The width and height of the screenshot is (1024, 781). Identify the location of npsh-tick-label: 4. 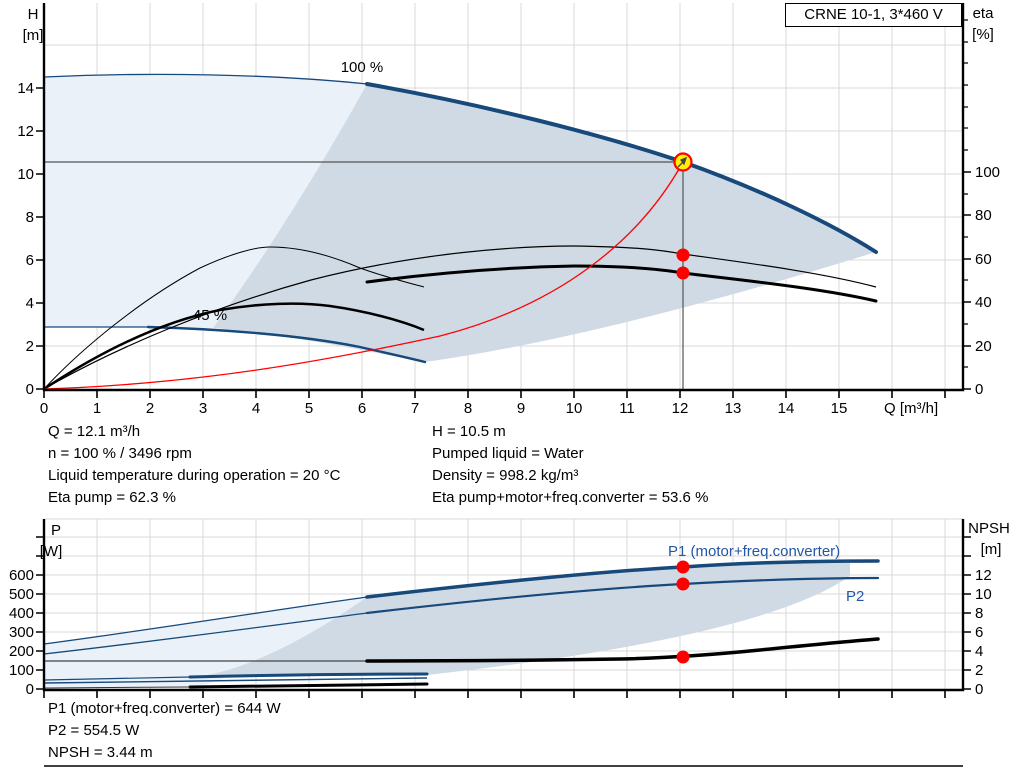
(979, 651).